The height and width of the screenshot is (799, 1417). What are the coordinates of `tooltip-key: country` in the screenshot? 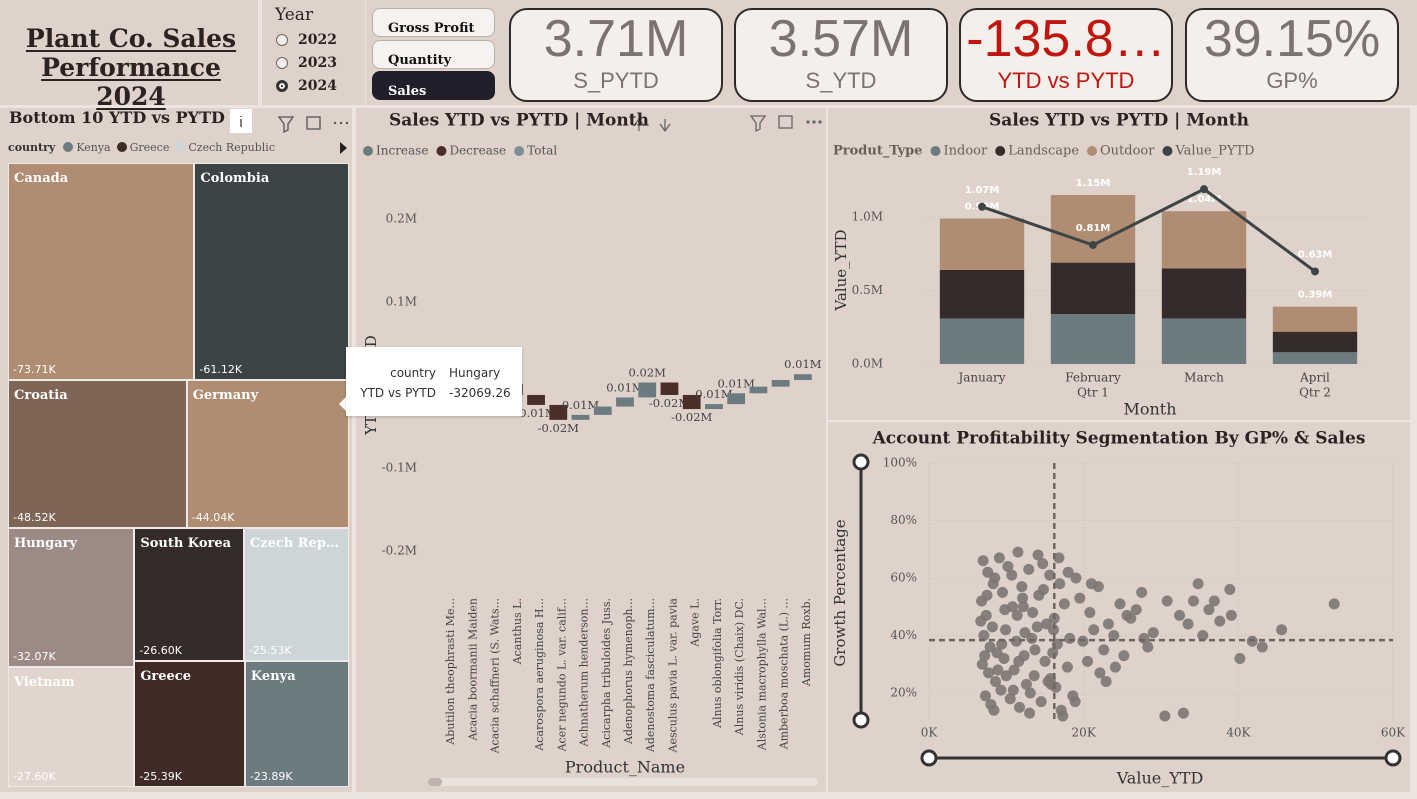 It's located at (413, 373).